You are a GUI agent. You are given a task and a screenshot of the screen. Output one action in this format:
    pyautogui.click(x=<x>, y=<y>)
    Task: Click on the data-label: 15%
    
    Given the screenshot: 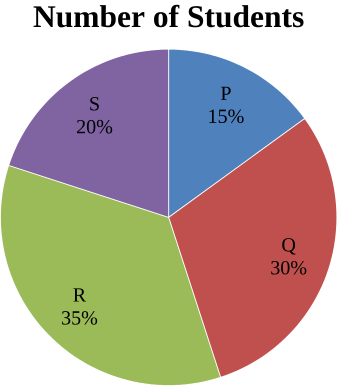 What is the action you would take?
    pyautogui.click(x=226, y=116)
    